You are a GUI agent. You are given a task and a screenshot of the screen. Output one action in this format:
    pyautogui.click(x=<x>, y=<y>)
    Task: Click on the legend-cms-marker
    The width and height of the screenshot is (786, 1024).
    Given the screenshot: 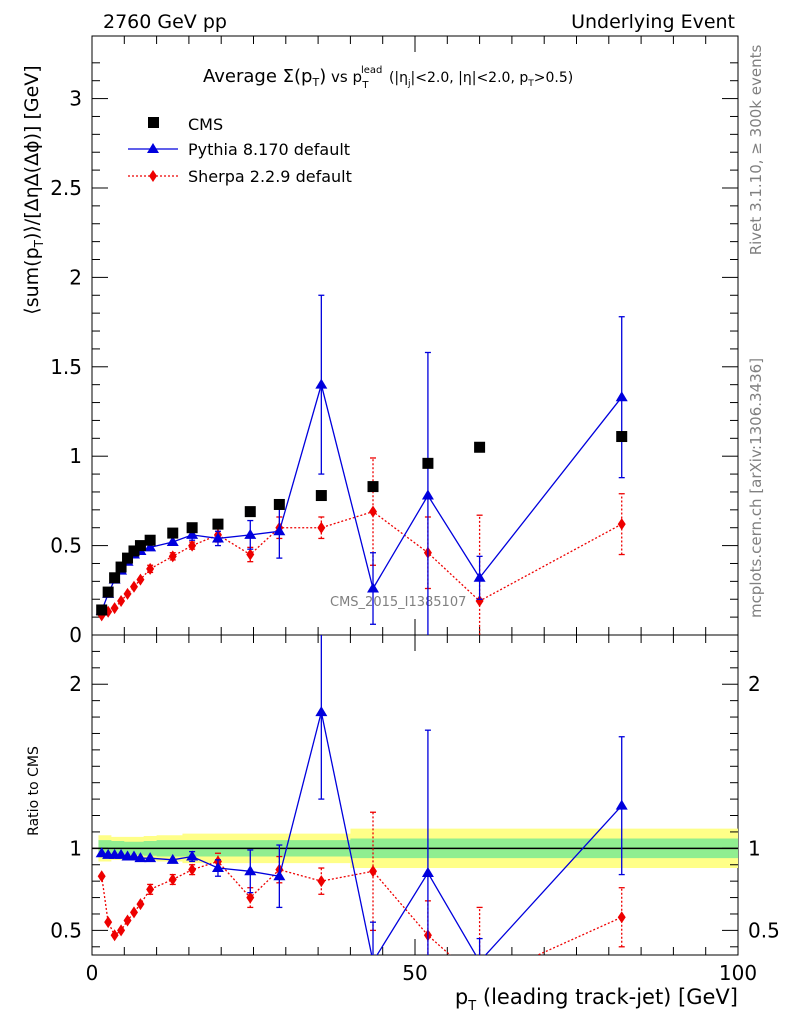 What is the action you would take?
    pyautogui.click(x=153, y=122)
    